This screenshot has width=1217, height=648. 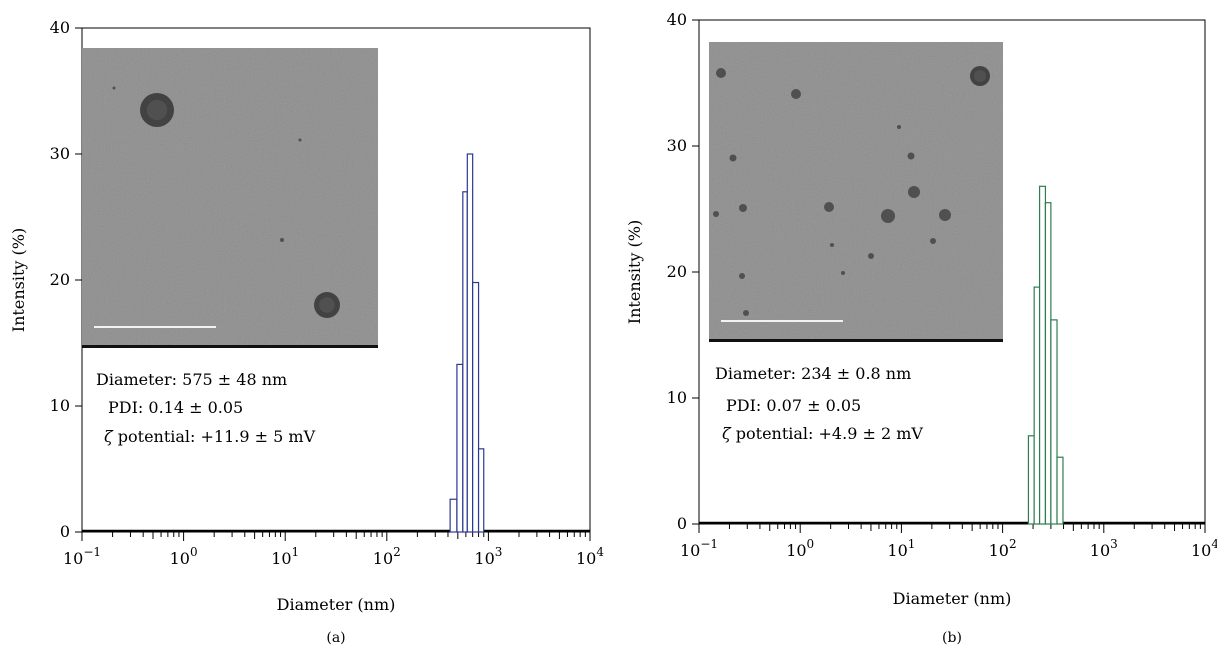 I want to click on annotation-text: potential: +11.9 ± 5 mV, so click(x=214, y=436).